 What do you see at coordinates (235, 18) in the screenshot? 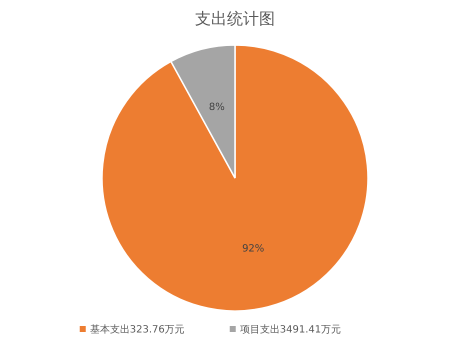
I see `chart-title: 支出统计图` at bounding box center [235, 18].